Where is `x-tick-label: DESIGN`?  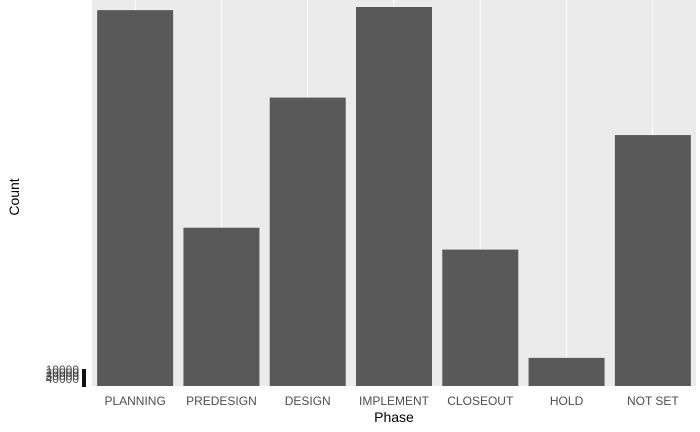 x-tick-label: DESIGN is located at coordinates (308, 401).